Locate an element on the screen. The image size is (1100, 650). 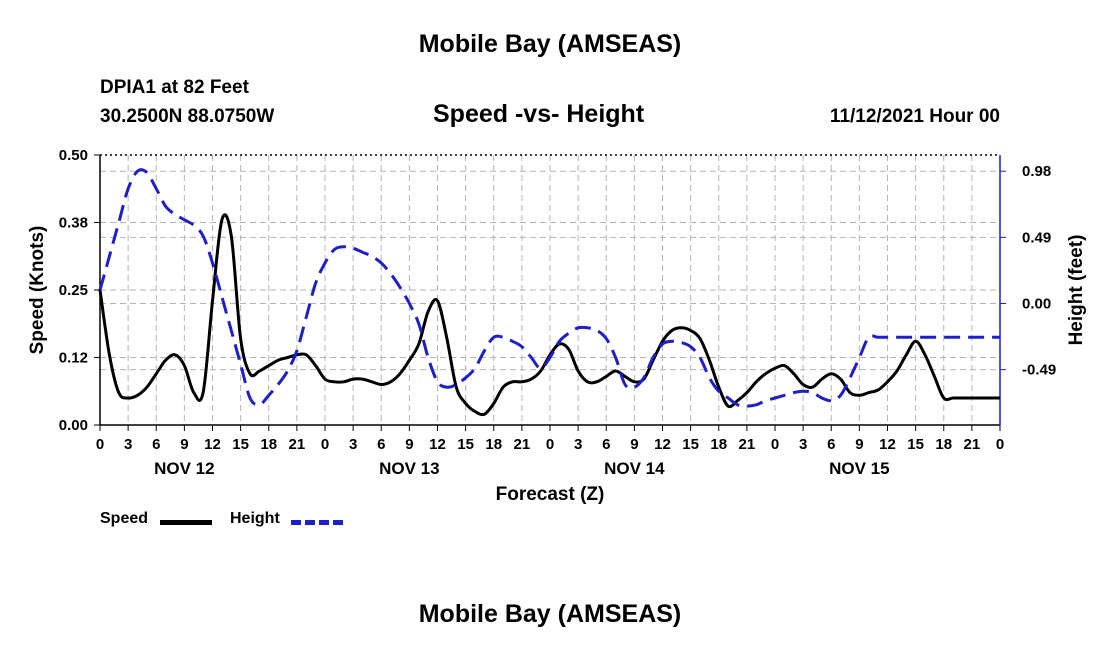
y-tick-label-left: 0.38 is located at coordinates (73, 223).